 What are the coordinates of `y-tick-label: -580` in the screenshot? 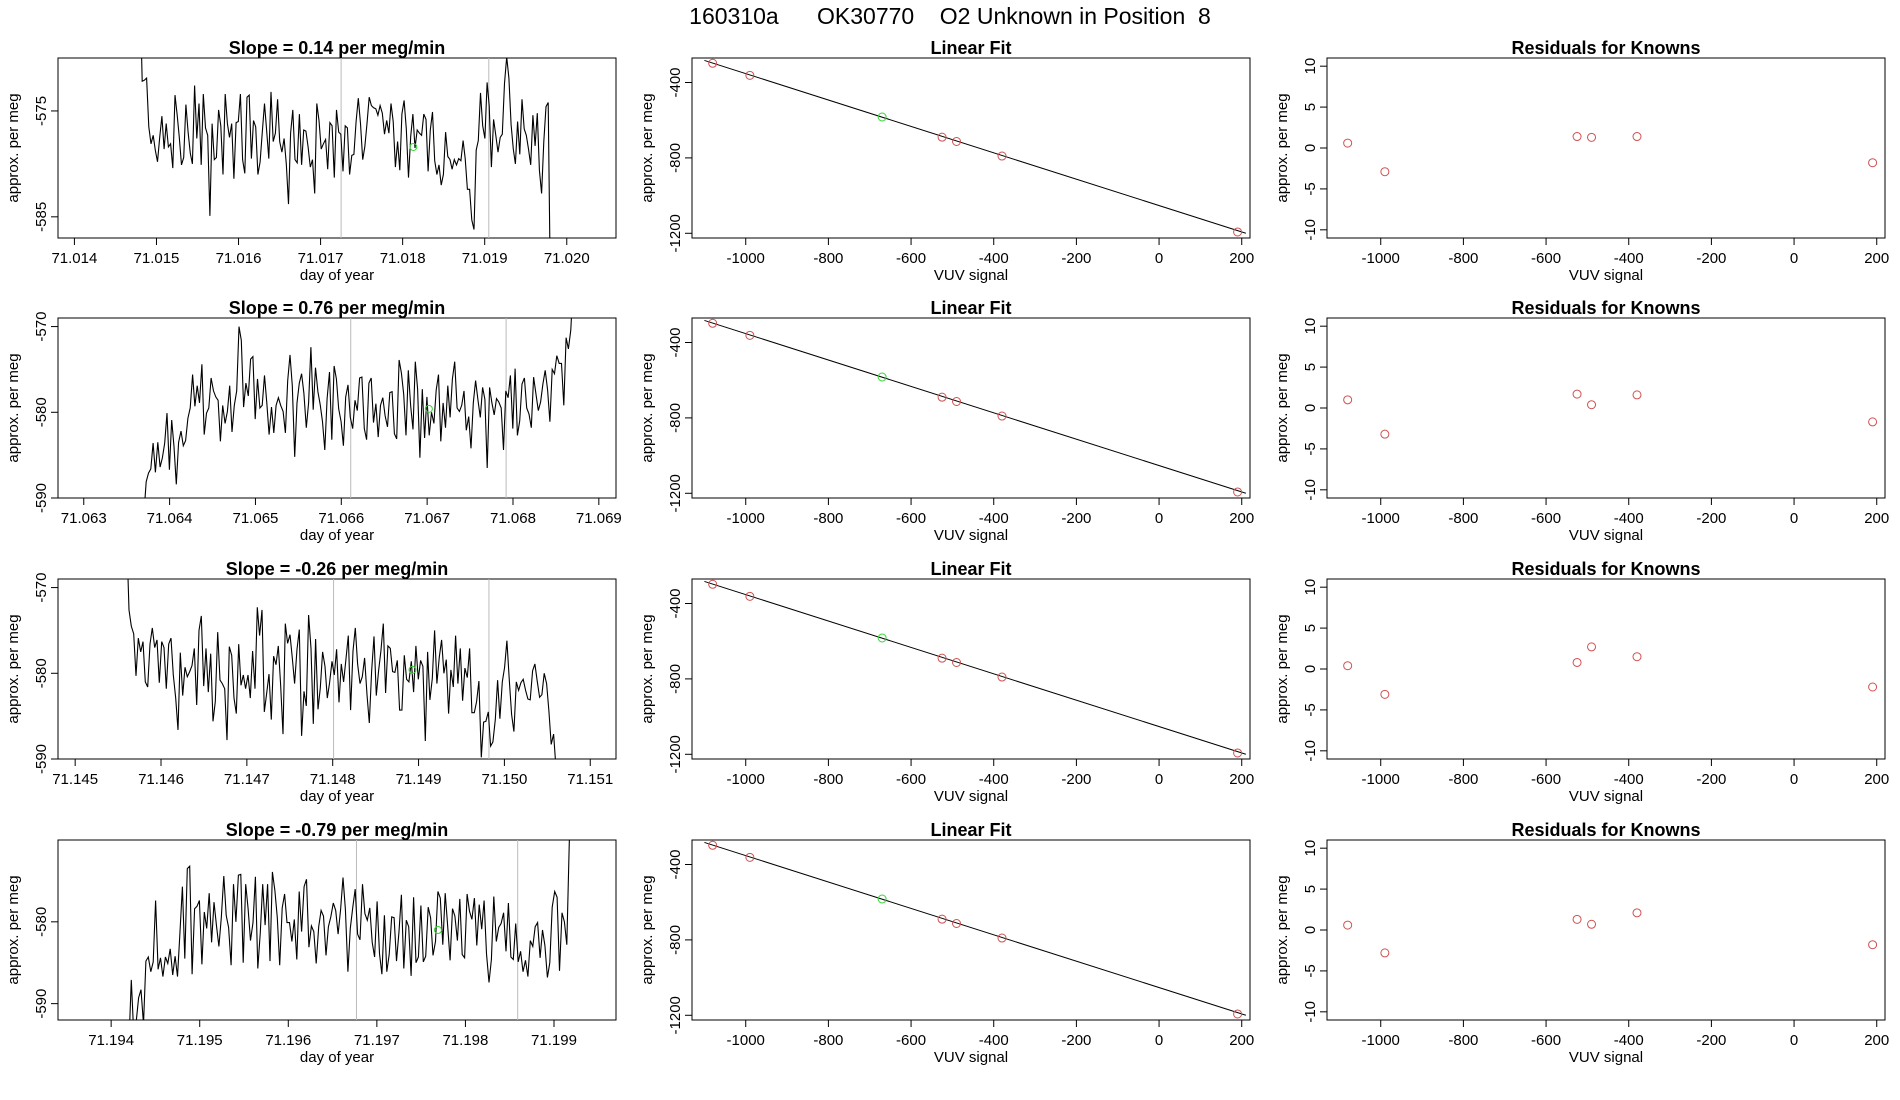 It's located at (41, 673).